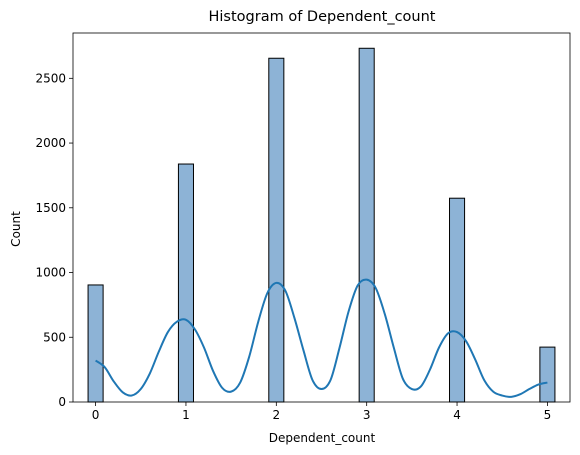 The height and width of the screenshot is (455, 580). Describe the element at coordinates (16, 229) in the screenshot. I see `y-axis-label: Count` at that location.